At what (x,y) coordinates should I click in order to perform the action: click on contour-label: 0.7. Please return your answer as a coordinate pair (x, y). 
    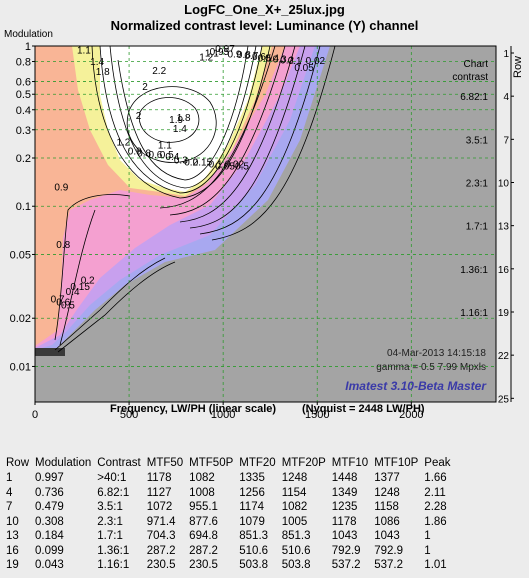
    Looking at the image, I should click on (251, 56).